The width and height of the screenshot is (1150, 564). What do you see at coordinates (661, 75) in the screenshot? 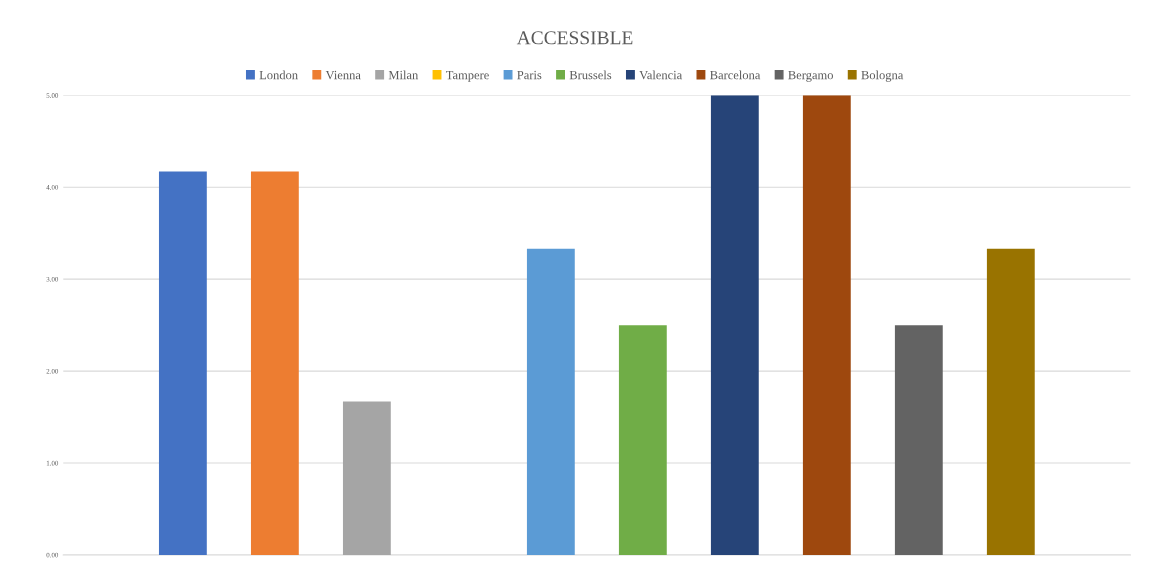
I see `legend-label: Valencia` at bounding box center [661, 75].